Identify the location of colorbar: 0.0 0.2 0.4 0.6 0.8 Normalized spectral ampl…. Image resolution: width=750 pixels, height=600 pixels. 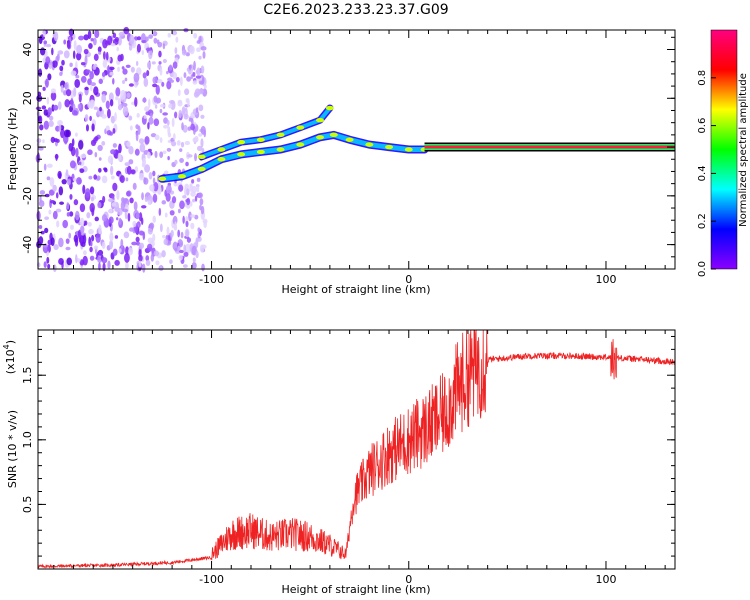
(723, 153).